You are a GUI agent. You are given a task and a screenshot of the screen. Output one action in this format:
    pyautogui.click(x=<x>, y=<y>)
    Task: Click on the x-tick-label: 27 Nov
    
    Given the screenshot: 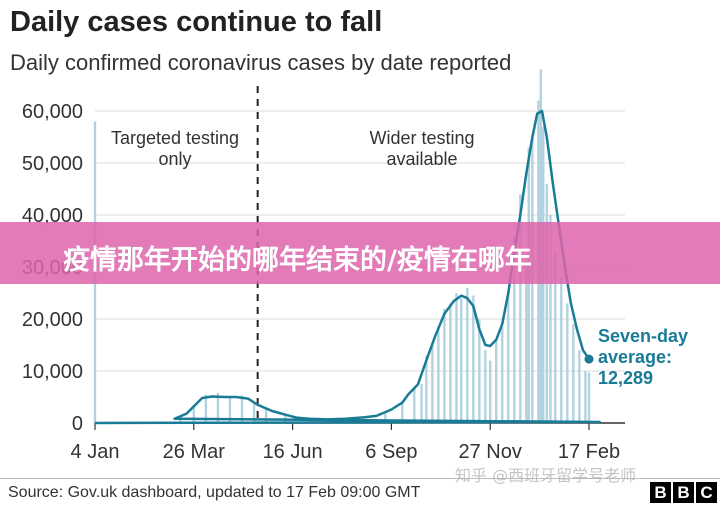 What is the action you would take?
    pyautogui.click(x=490, y=452)
    